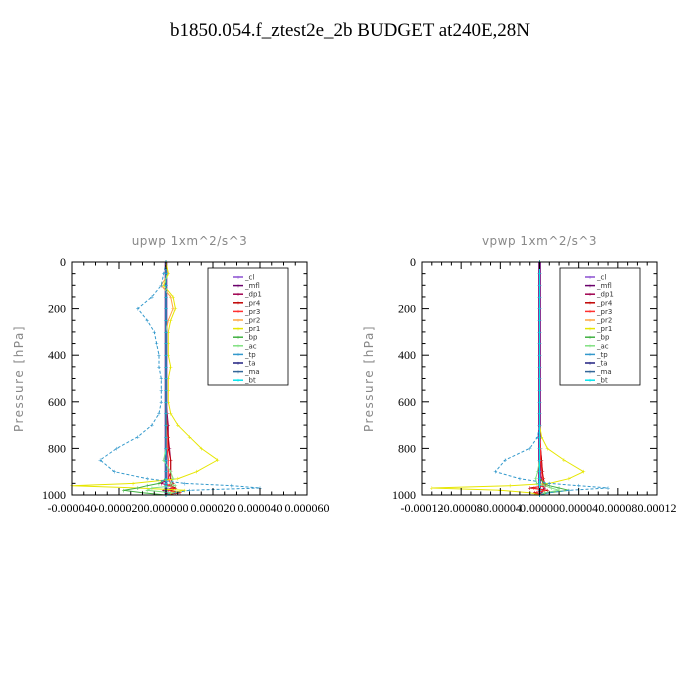  I want to click on legend-label: _ma, so click(604, 372).